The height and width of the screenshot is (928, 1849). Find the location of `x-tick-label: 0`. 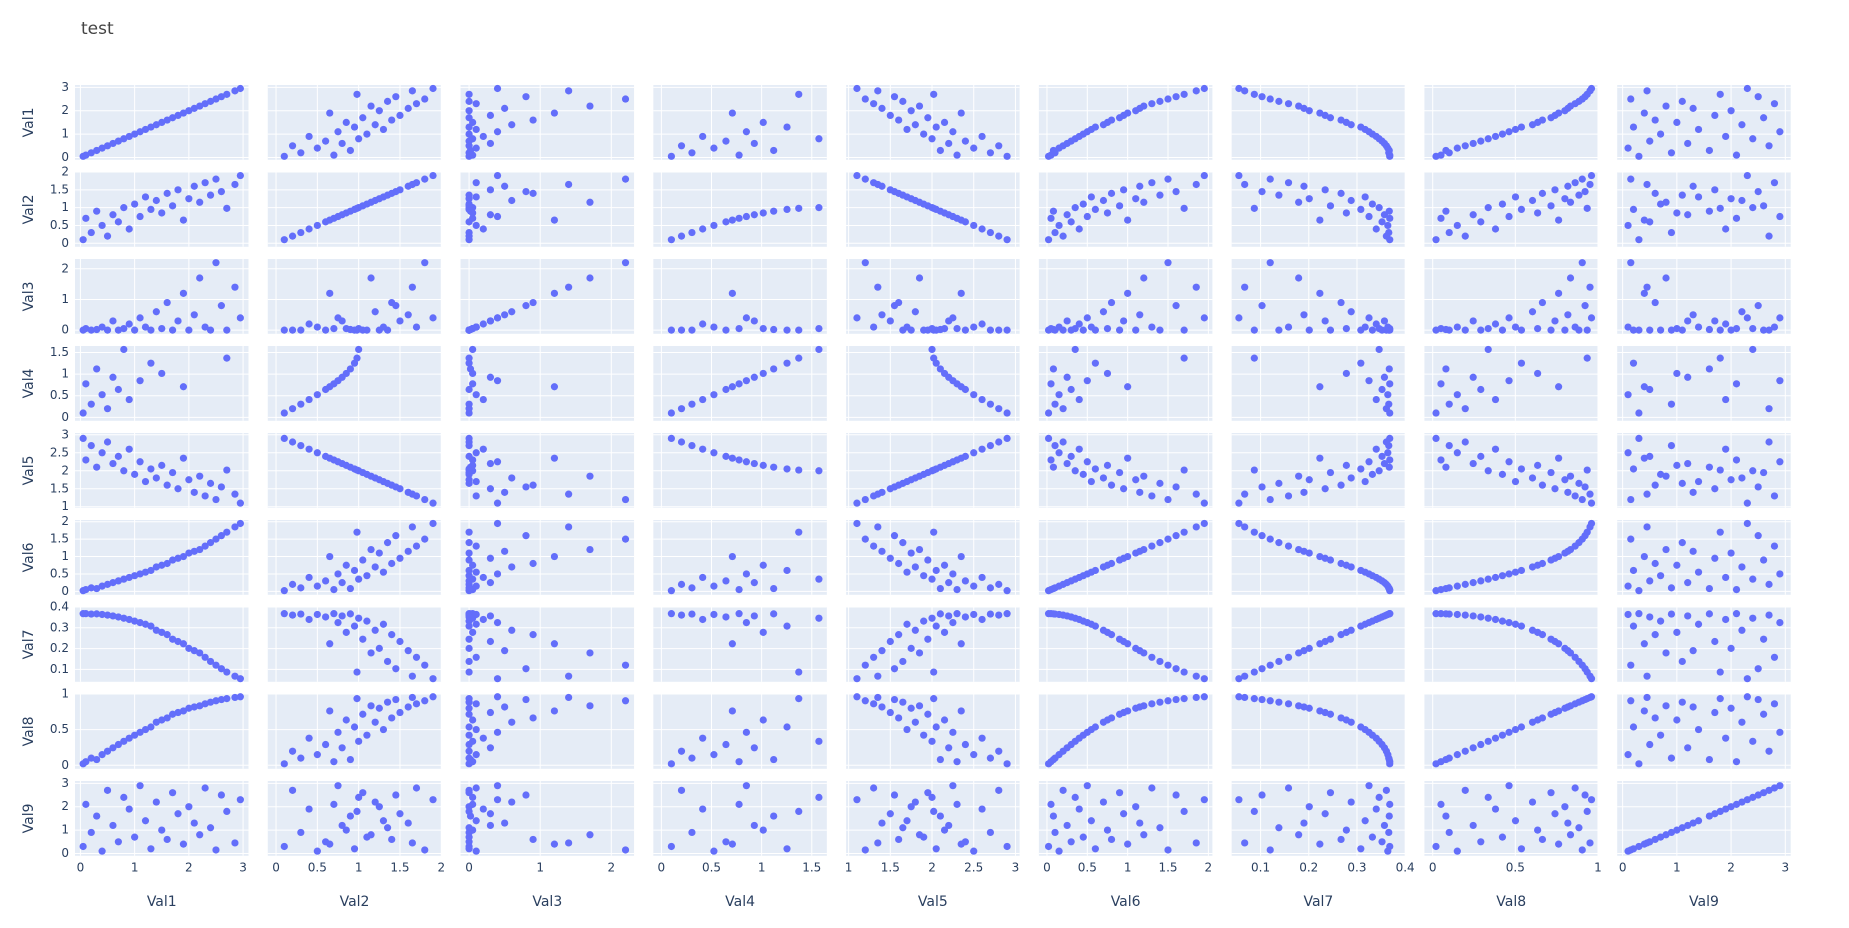

x-tick-label: 0 is located at coordinates (662, 867).